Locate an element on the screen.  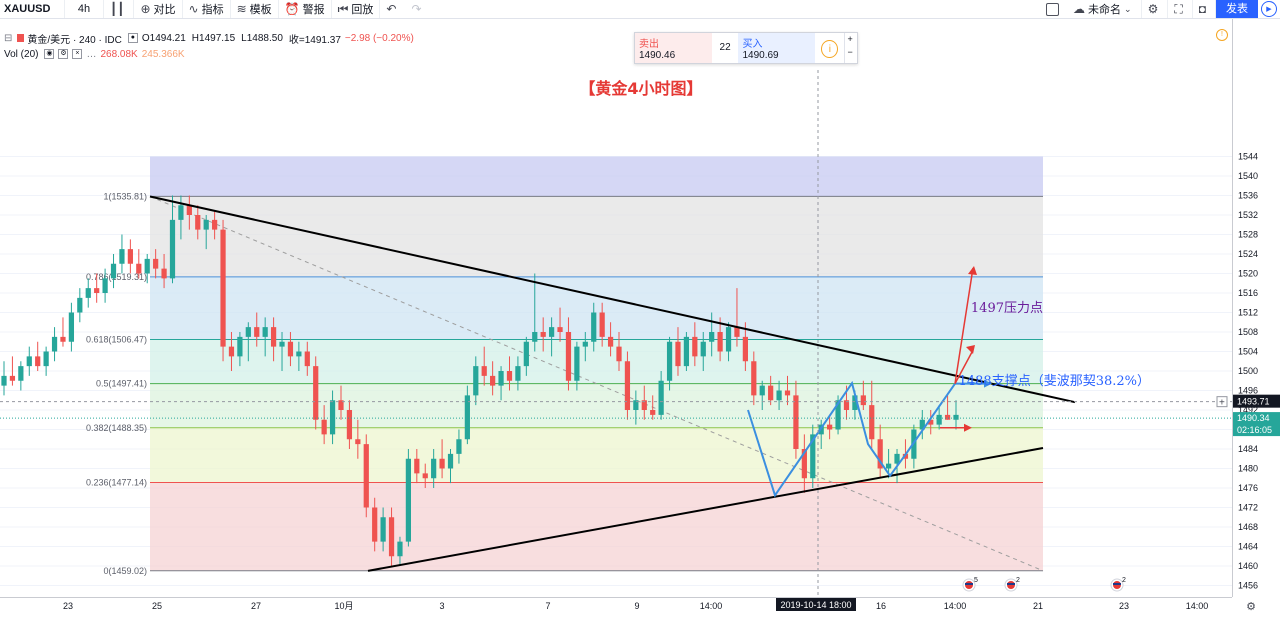
replay-label: 回放 is located at coordinates (362, 10).